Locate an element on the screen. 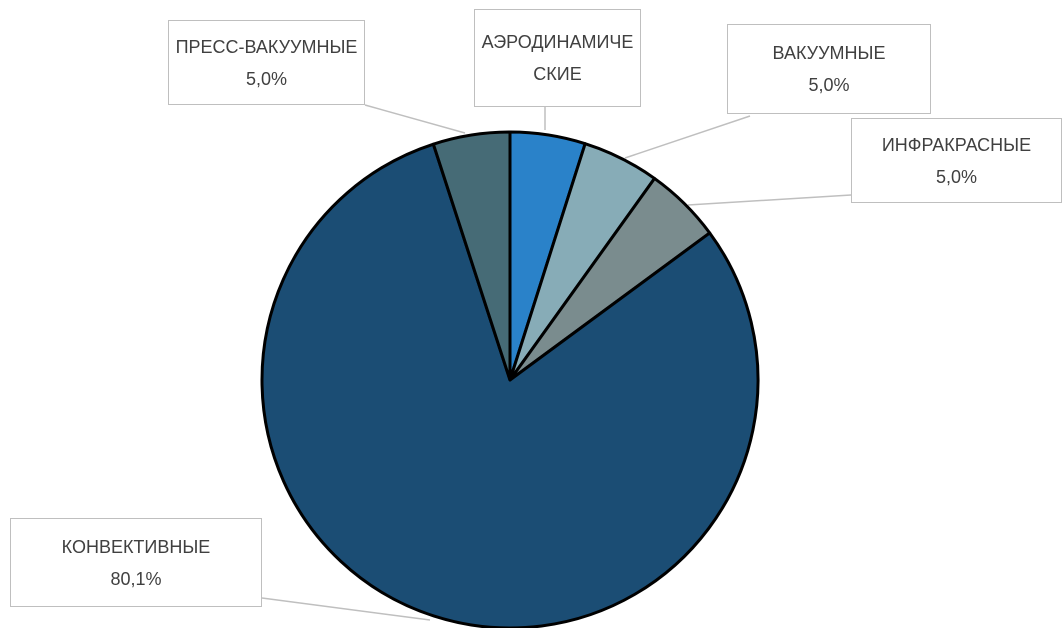 This screenshot has width=1064, height=628. label-category: АЭРОДИНАМИЧЕСКИЕ is located at coordinates (557, 58).